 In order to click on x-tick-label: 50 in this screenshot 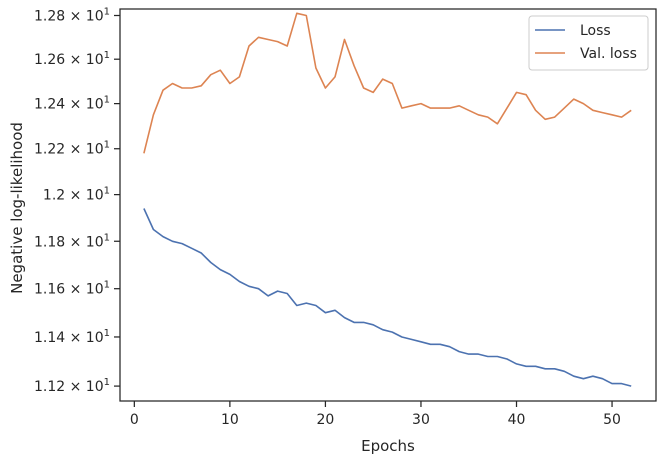, I will do `click(612, 420)`.